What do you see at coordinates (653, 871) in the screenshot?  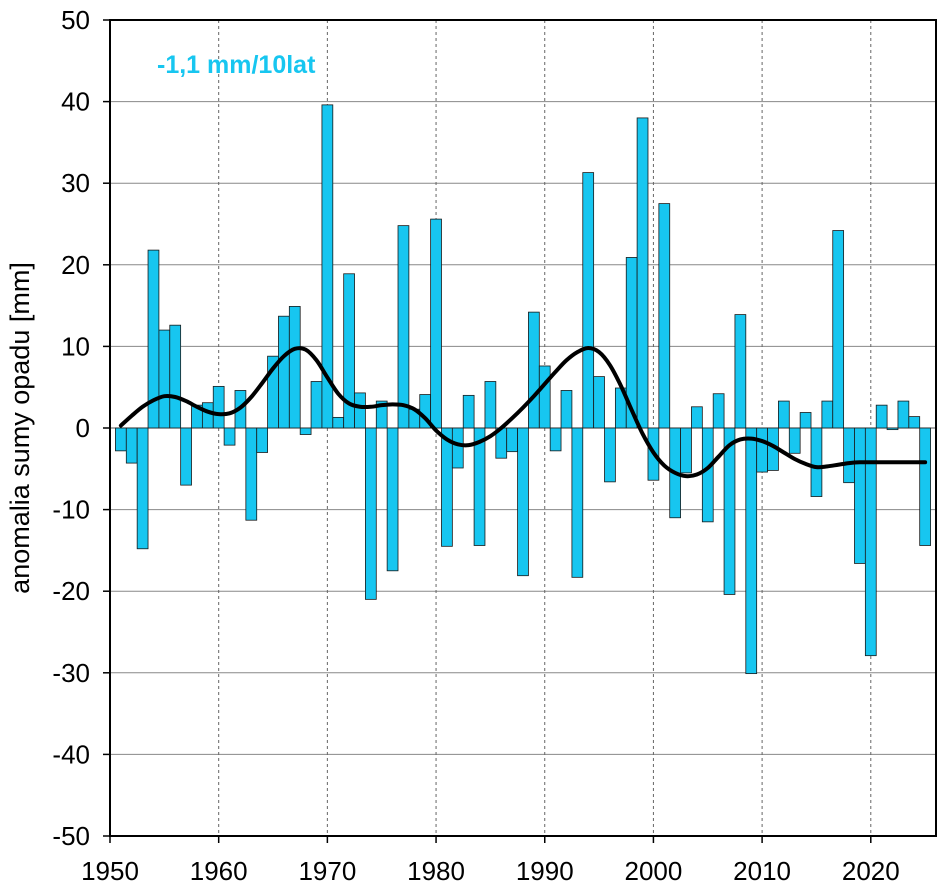 I see `x-tick-label: 2000` at bounding box center [653, 871].